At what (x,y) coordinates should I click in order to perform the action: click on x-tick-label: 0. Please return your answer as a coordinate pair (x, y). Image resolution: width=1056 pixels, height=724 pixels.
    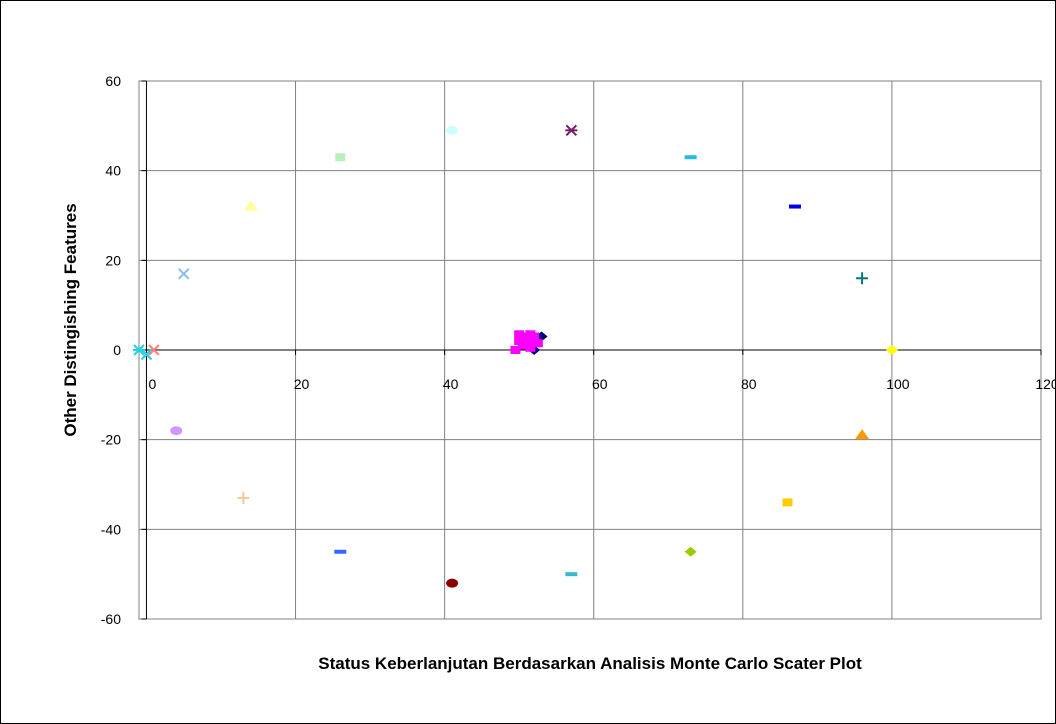
    Looking at the image, I should click on (153, 384).